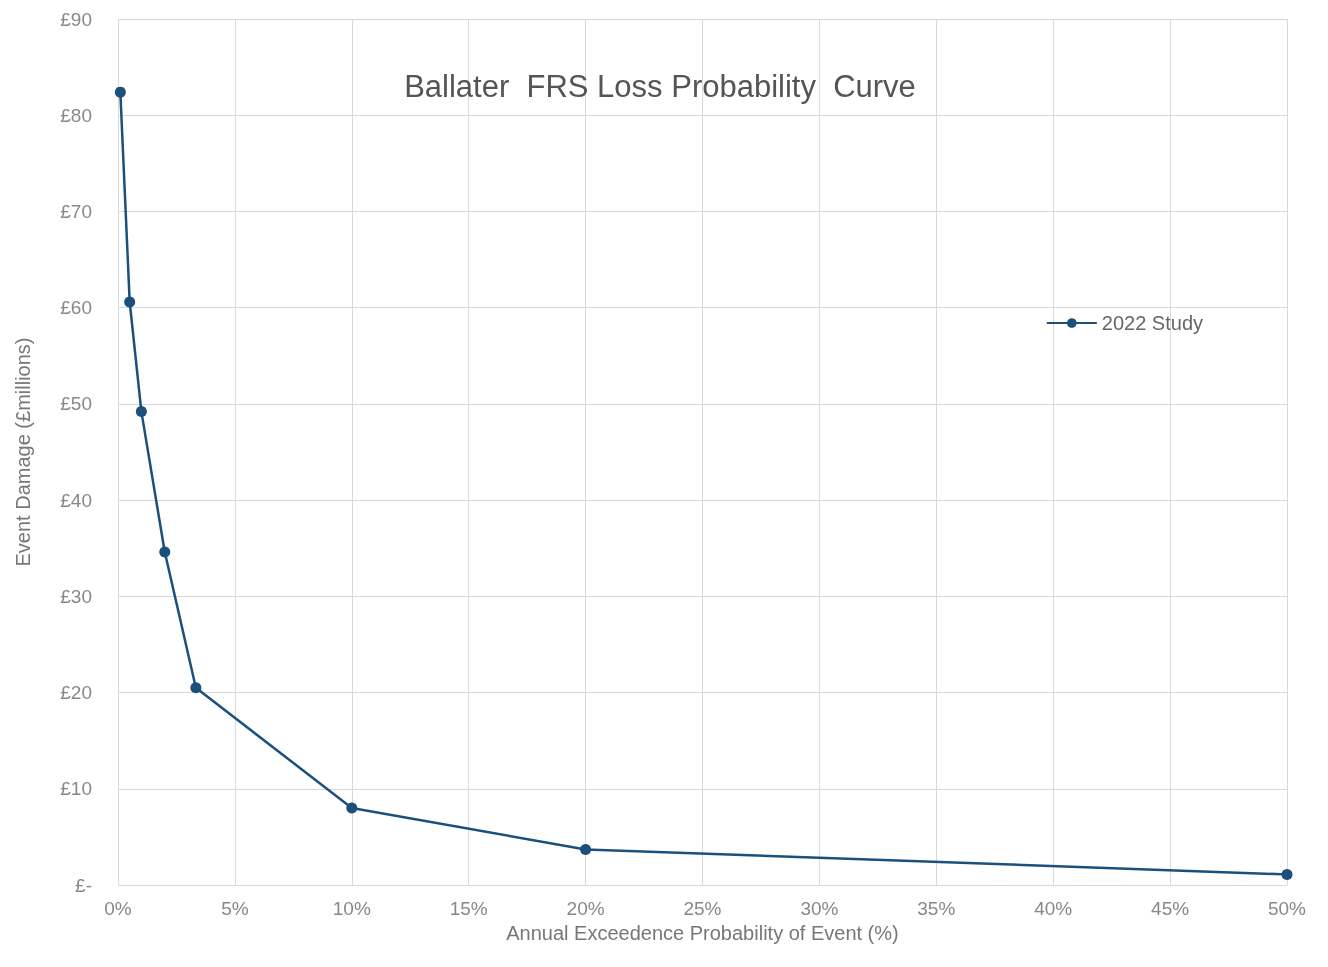 This screenshot has height=967, width=1328. What do you see at coordinates (76, 596) in the screenshot?
I see `y-tick-label: £30` at bounding box center [76, 596].